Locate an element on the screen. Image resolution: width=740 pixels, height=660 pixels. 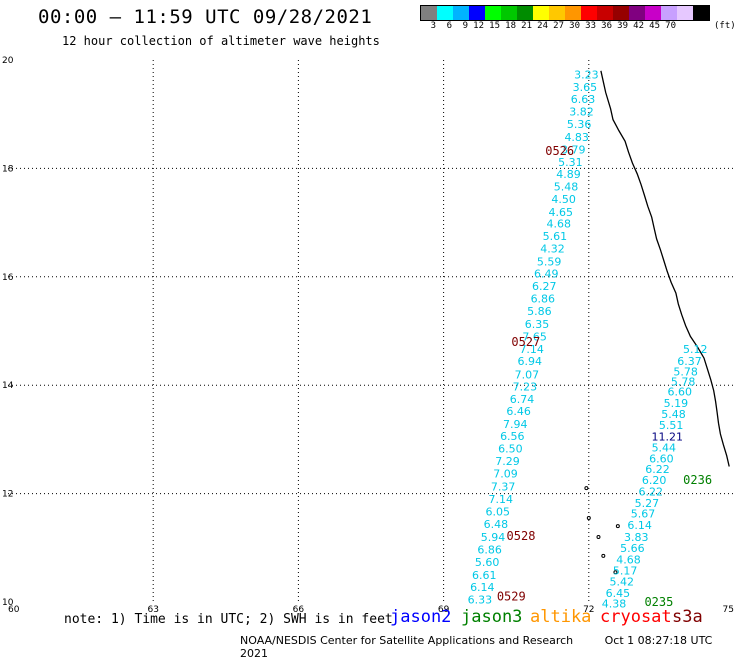
wave-height-value: 4.68 is located at coordinates (628, 560).